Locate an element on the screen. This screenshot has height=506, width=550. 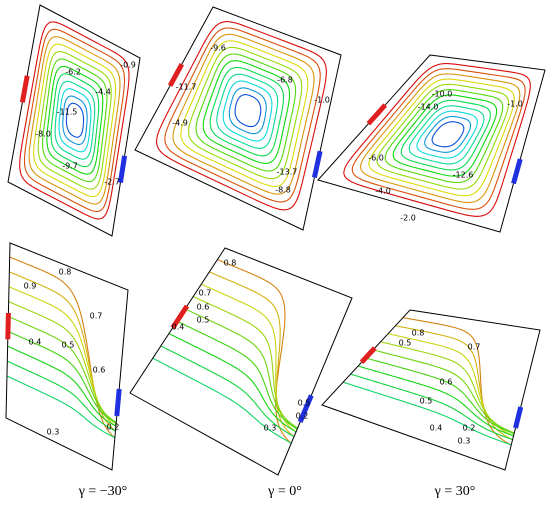
contour-label: -4.4 is located at coordinates (103, 92).